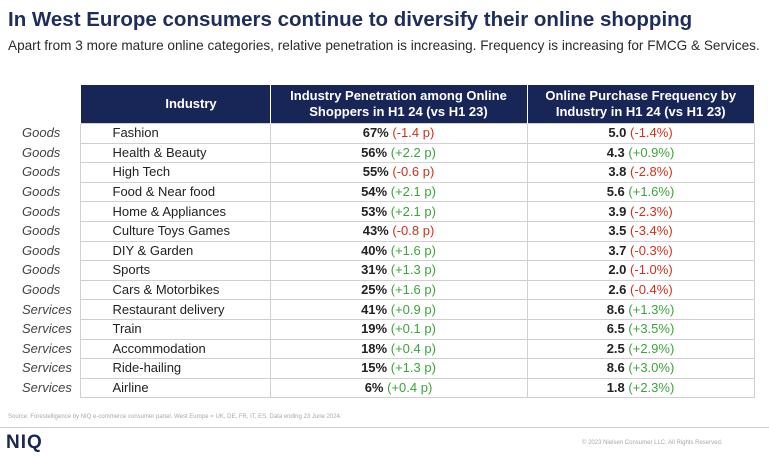  I want to click on industry-cell: DIY & Garden, so click(175, 251).